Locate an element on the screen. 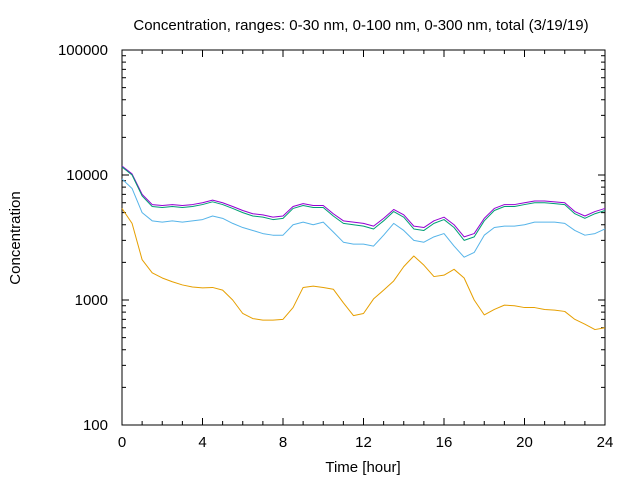 This screenshot has height=485, width=640. y-tick-label: 100000 is located at coordinates (83, 50).